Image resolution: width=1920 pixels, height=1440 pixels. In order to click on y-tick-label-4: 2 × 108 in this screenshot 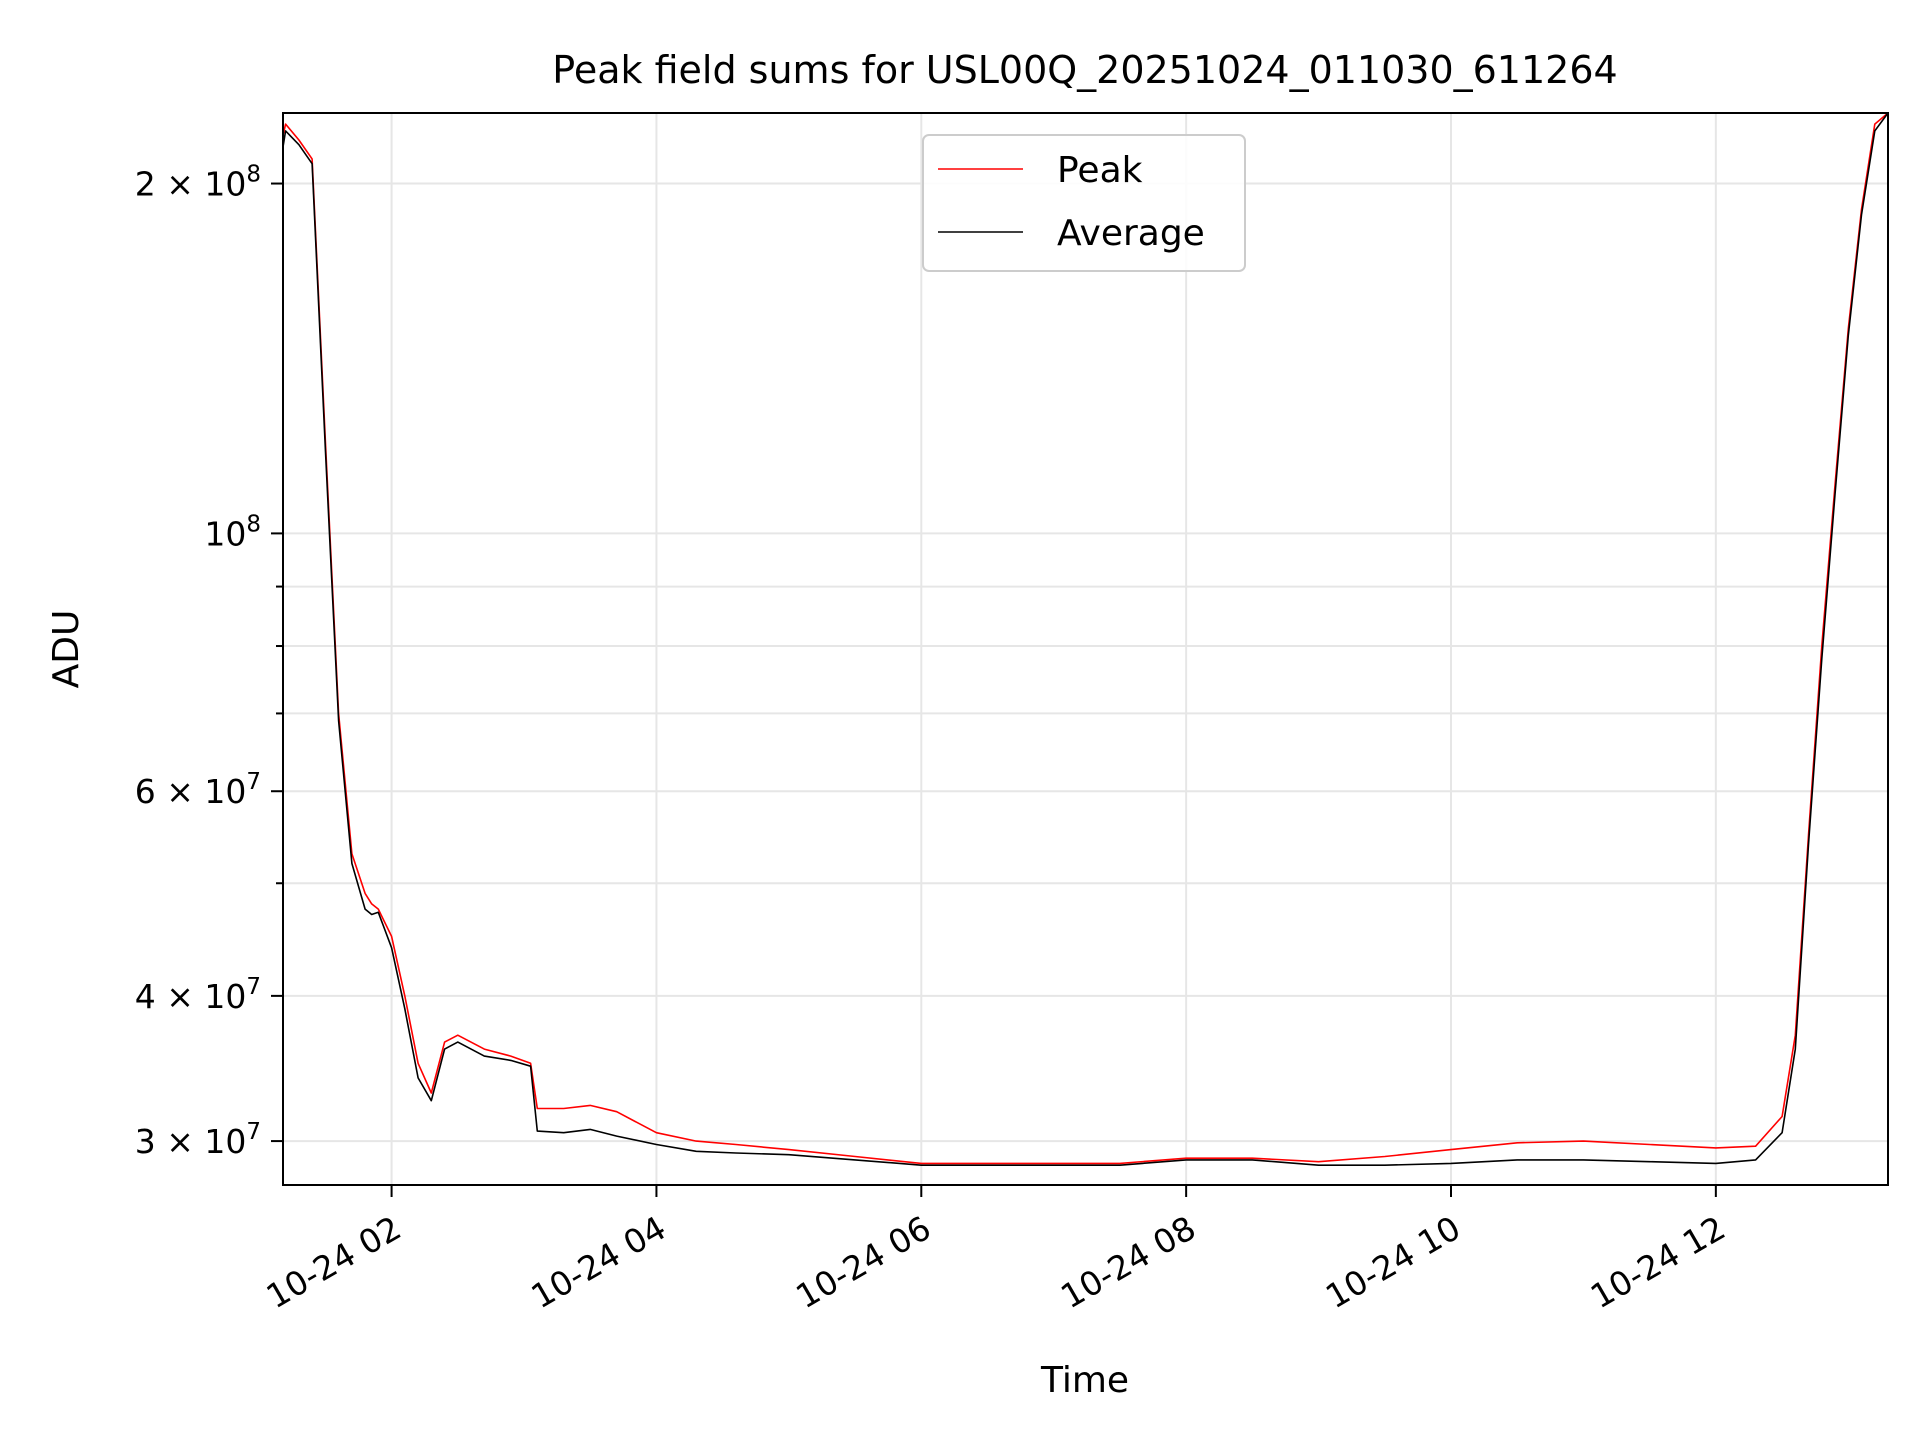, I will do `click(198, 183)`.